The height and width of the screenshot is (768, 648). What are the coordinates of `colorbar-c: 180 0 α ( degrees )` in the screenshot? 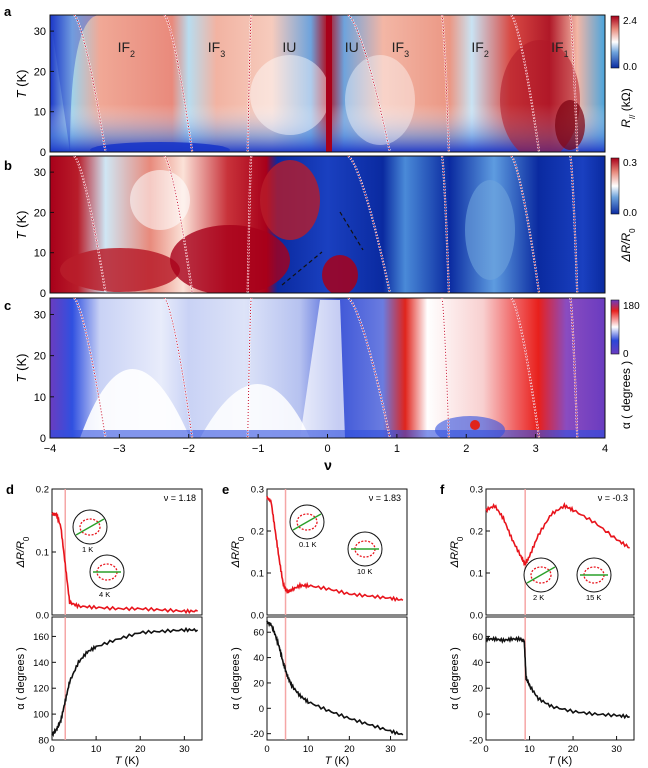 It's located at (625, 364).